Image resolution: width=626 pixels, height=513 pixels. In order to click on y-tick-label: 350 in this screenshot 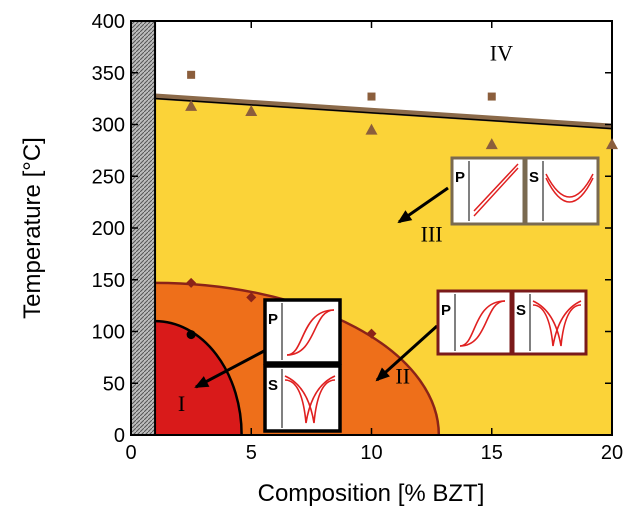, I will do `click(108, 74)`.